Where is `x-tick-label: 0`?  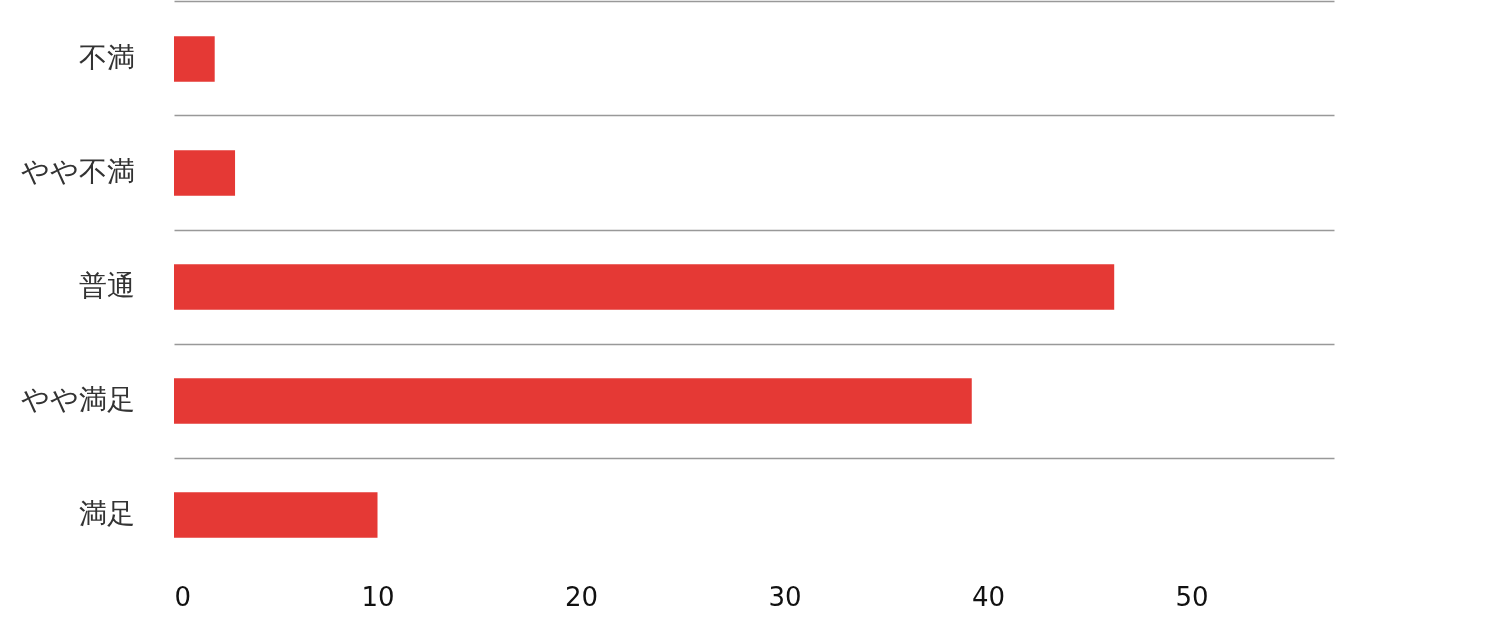 x-tick-label: 0 is located at coordinates (183, 596).